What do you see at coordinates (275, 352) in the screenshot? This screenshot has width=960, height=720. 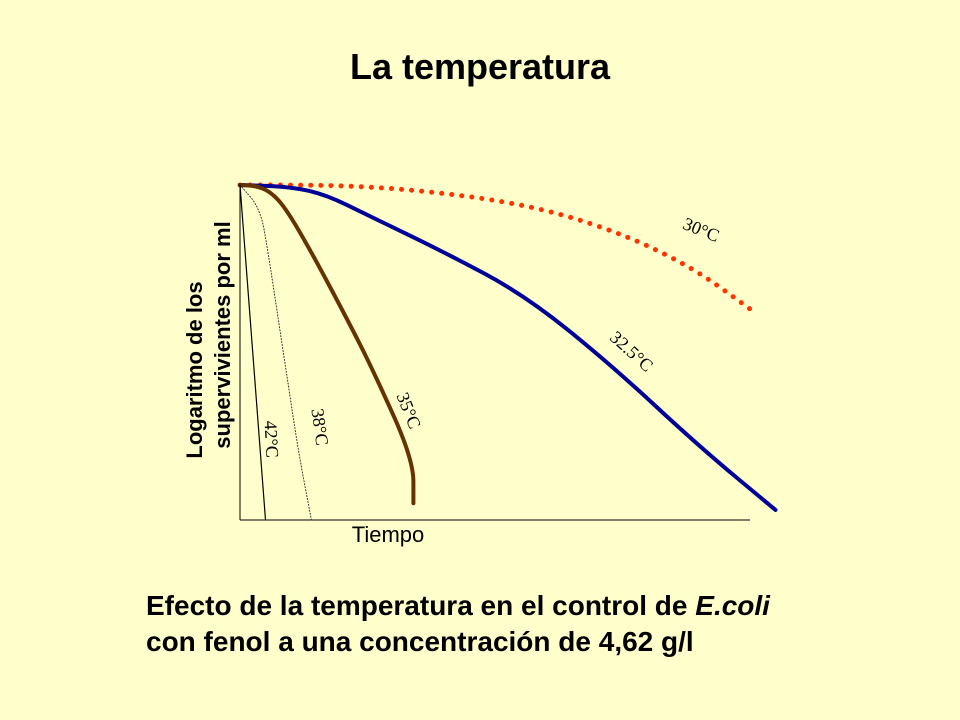 I see `curve-38c` at bounding box center [275, 352].